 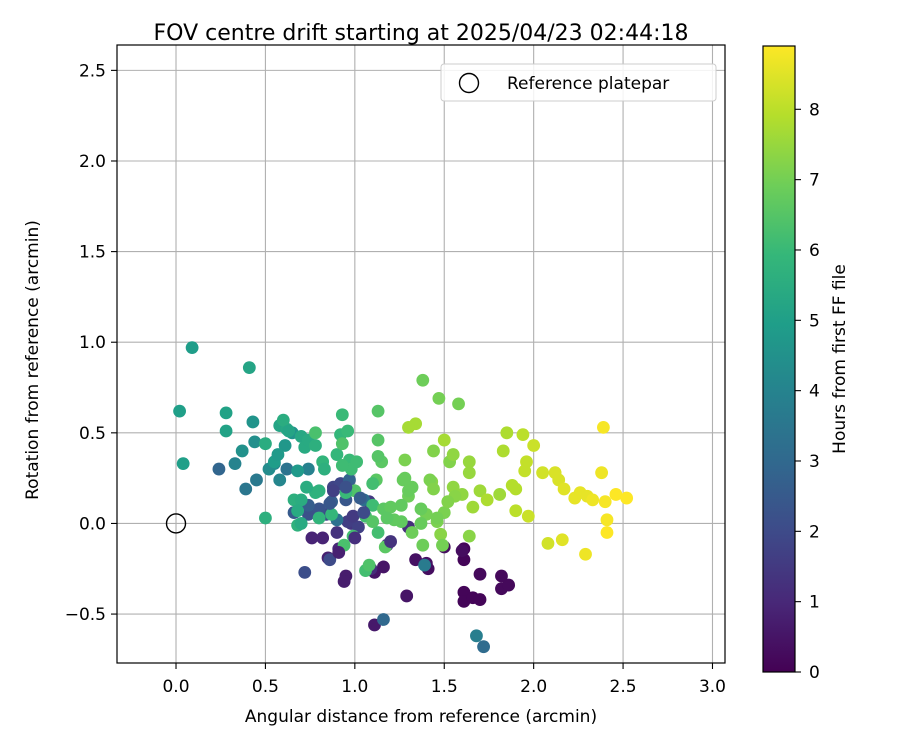 I want to click on colorbar-frame, so click(x=779, y=359).